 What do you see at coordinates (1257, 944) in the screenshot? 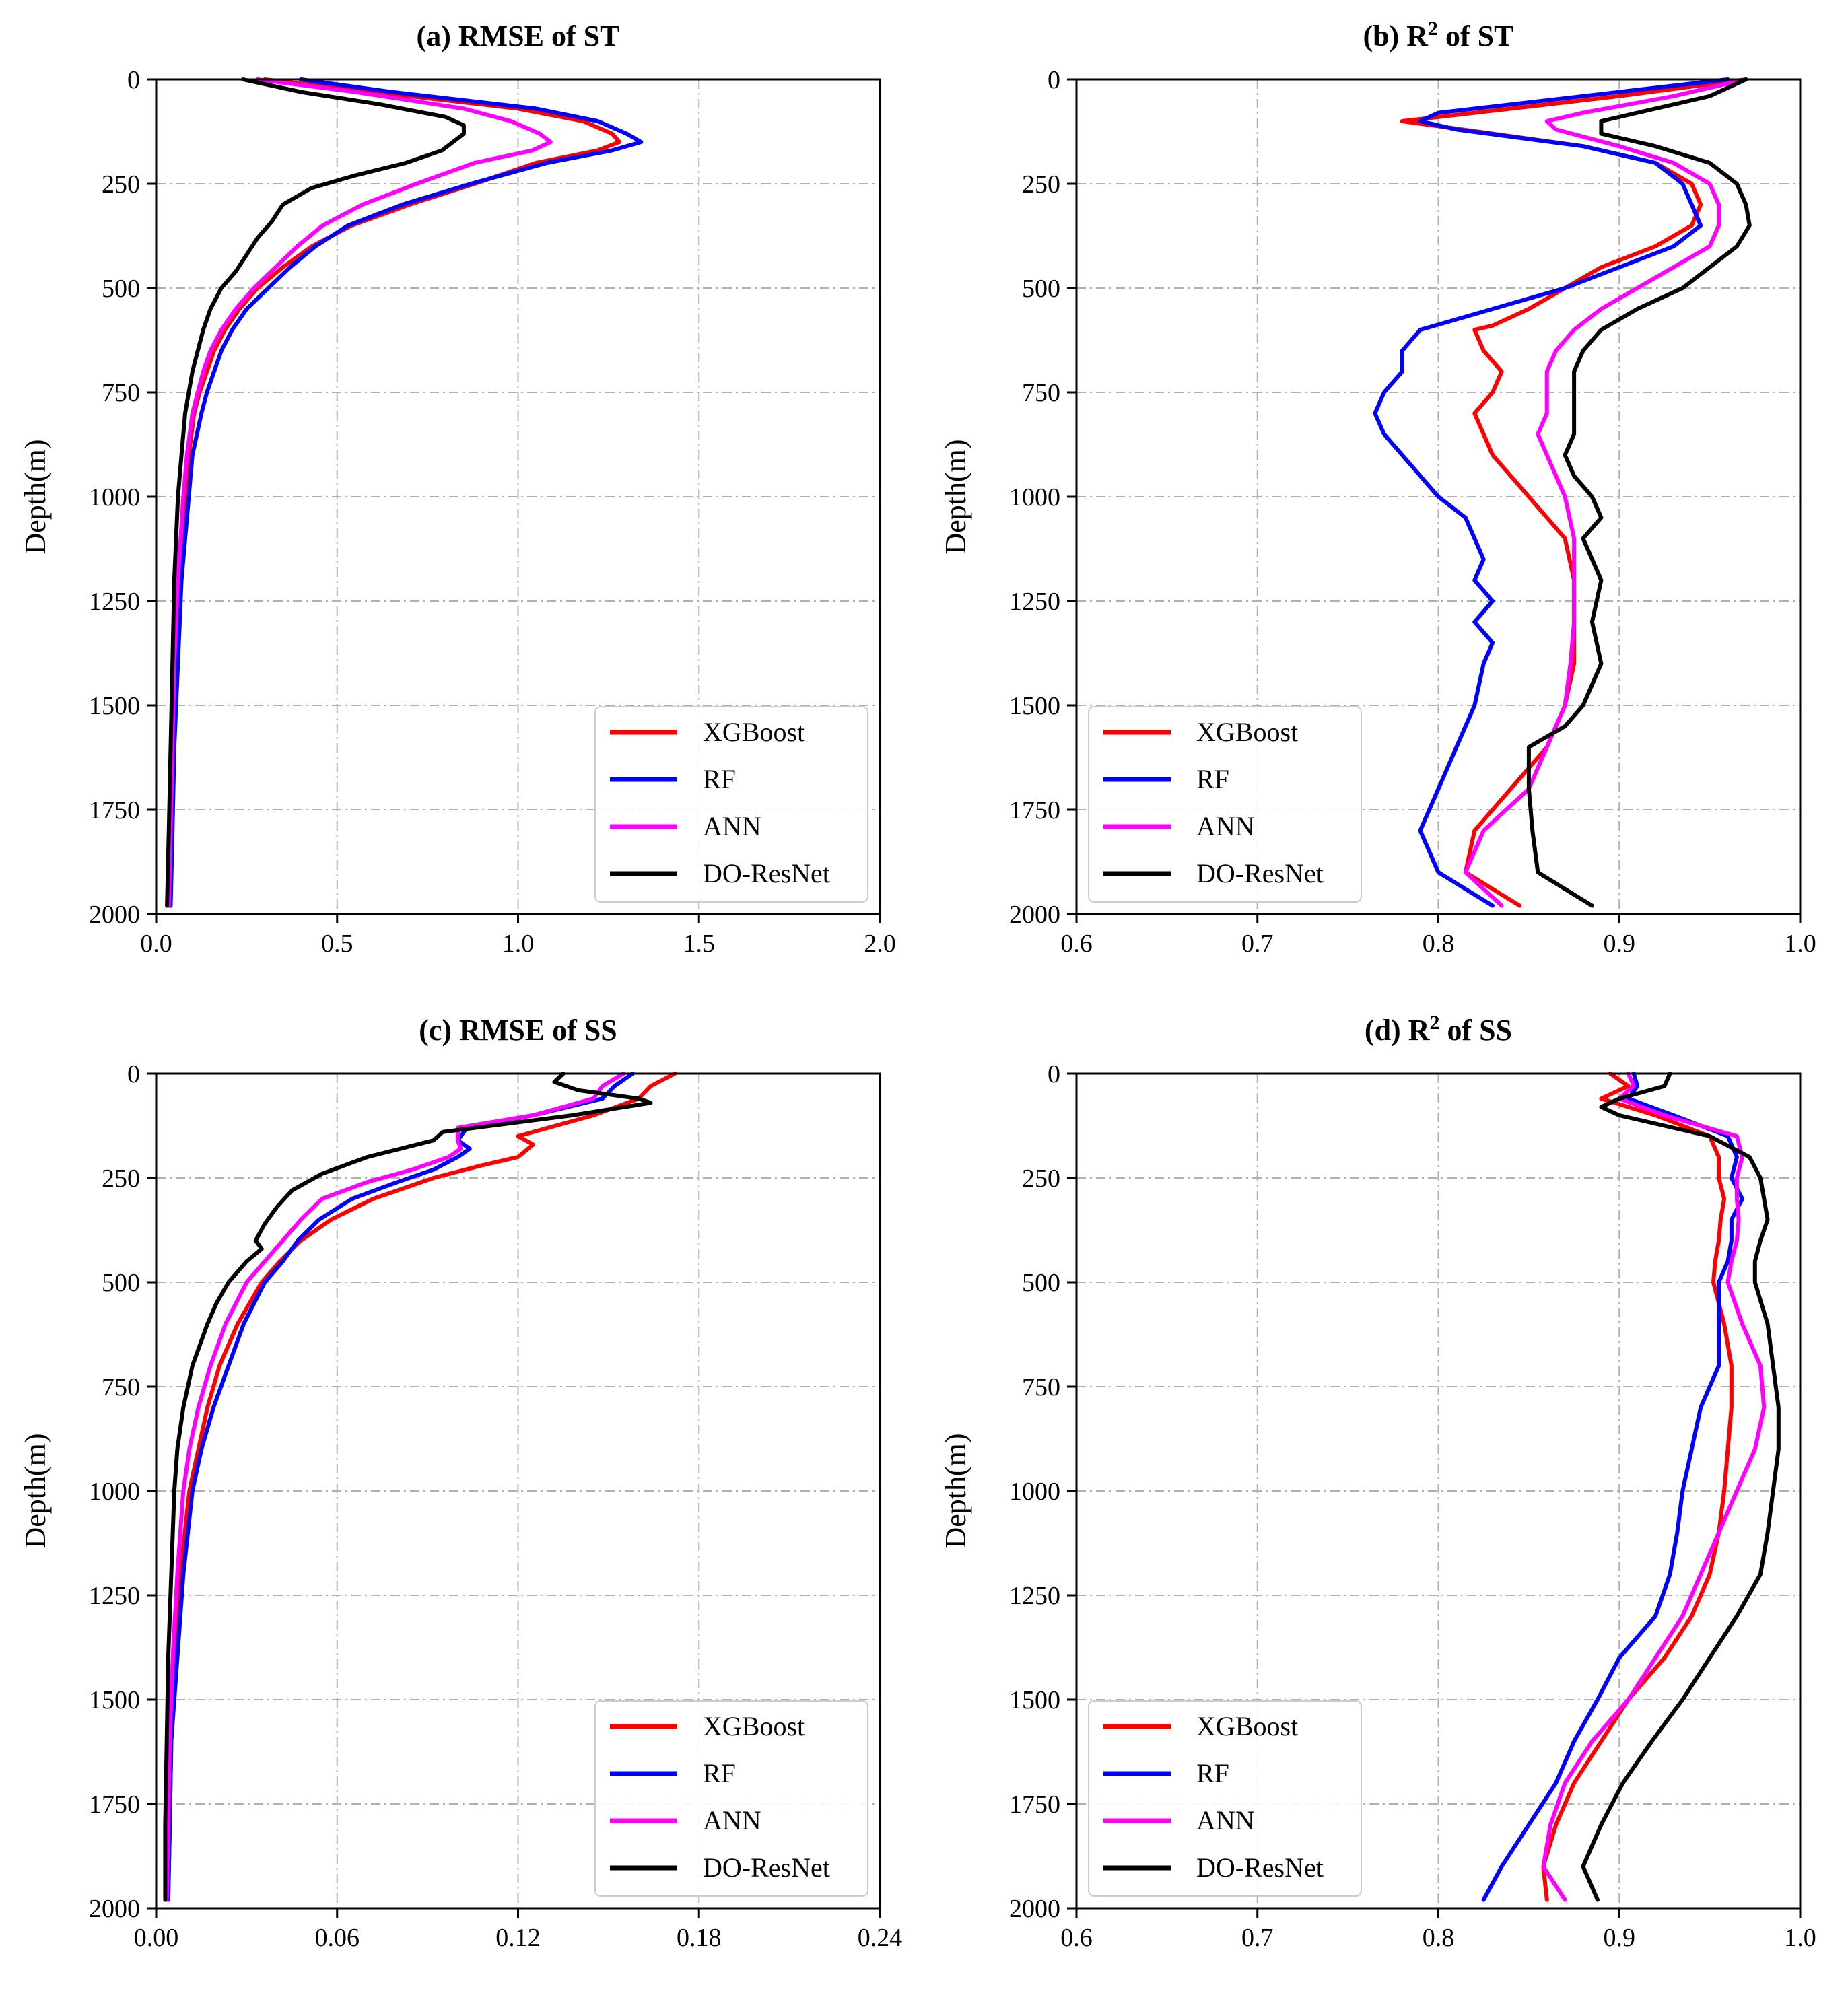
I see `x-tick-label: 0.7` at bounding box center [1257, 944].